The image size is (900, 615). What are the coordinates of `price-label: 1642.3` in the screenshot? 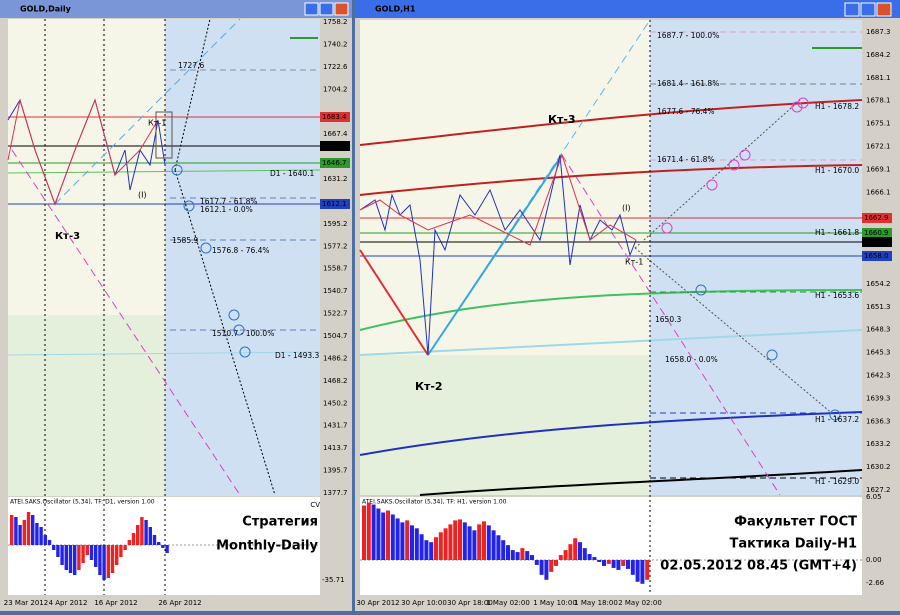 It's located at (878, 376).